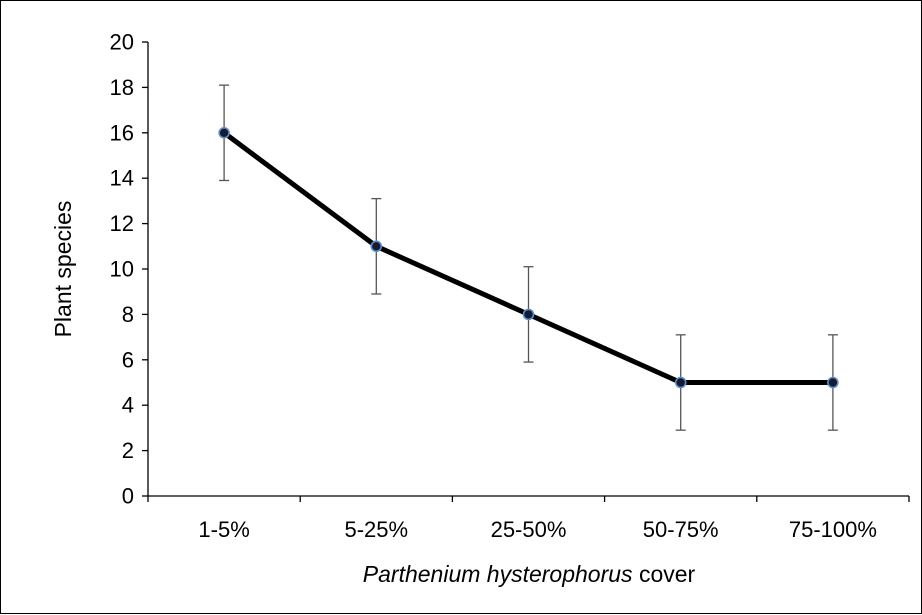  I want to click on y-tick-label: 6, so click(128, 359).